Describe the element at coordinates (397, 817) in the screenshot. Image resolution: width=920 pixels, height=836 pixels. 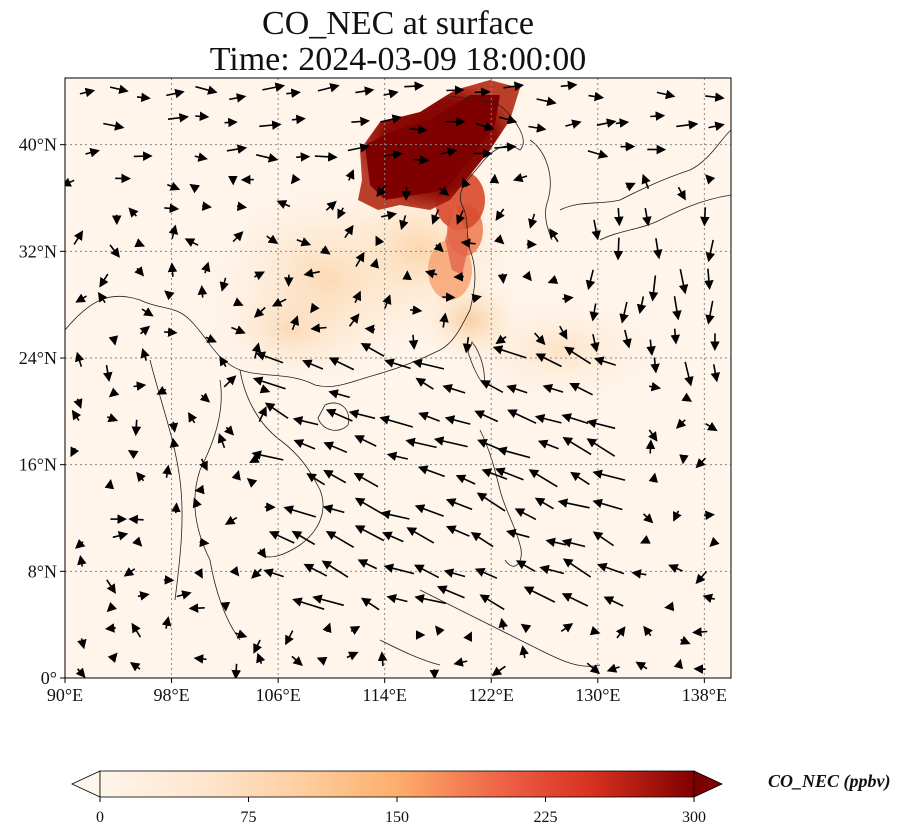
I see `colorbar-tick-label: 150` at that location.